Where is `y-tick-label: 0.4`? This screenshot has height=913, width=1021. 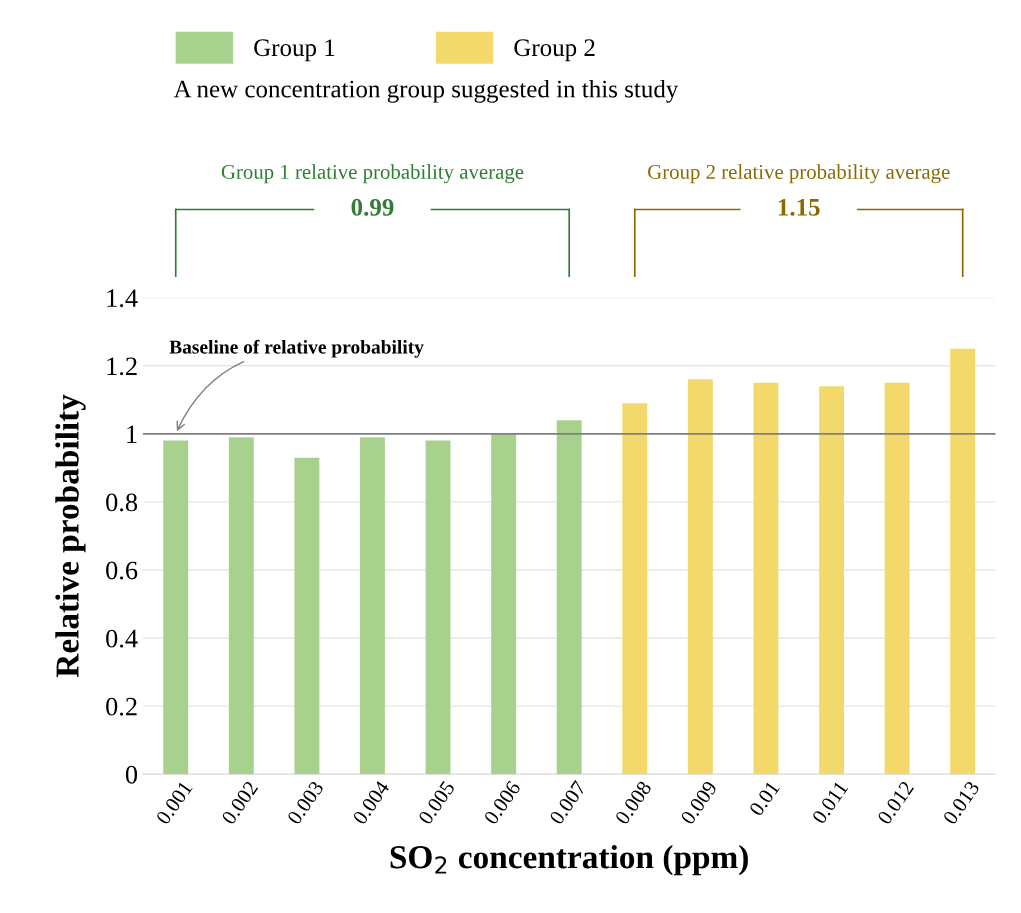
y-tick-label: 0.4 is located at coordinates (122, 638).